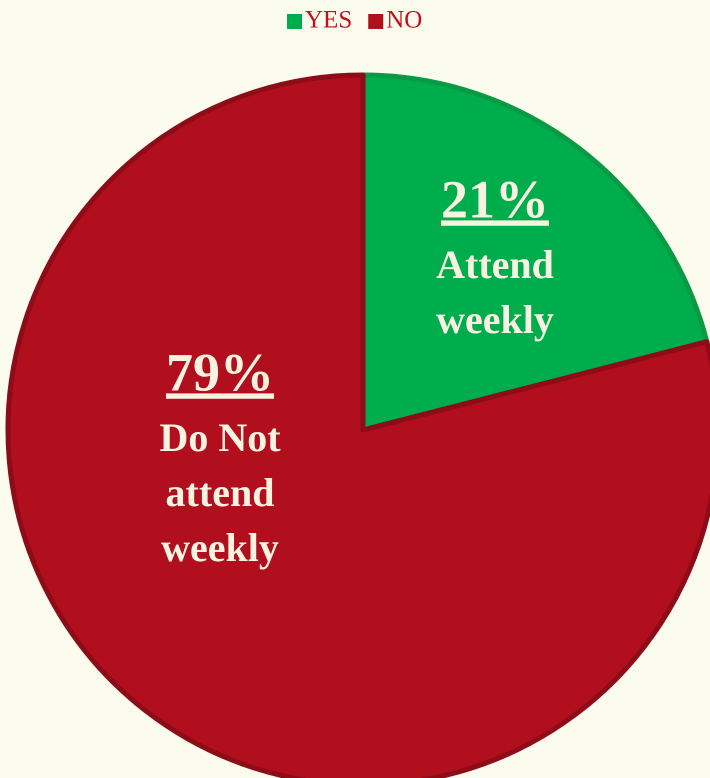 The image size is (710, 778). I want to click on slice-value-label: 21%, so click(495, 199).